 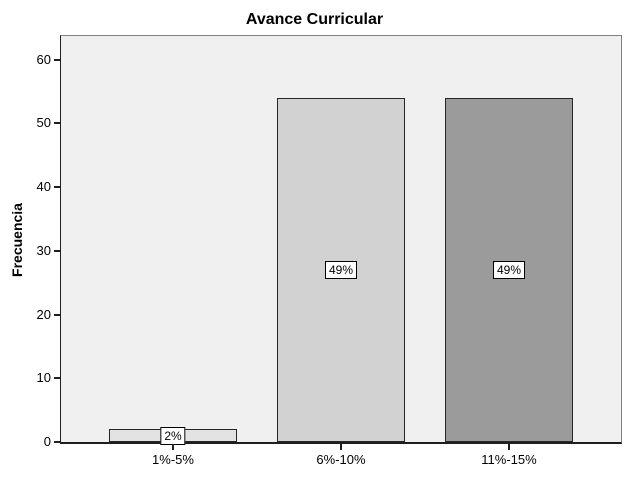 I want to click on y-tick-label: 60, so click(x=43, y=59).